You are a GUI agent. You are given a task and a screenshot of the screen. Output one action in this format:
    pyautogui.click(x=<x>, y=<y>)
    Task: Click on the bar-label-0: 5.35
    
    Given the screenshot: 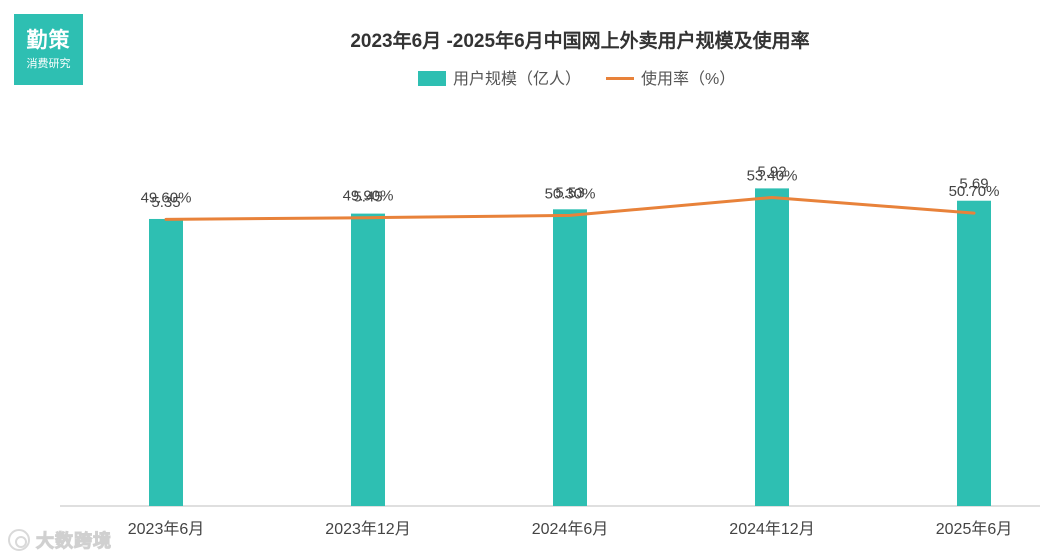 What is the action you would take?
    pyautogui.click(x=165, y=202)
    